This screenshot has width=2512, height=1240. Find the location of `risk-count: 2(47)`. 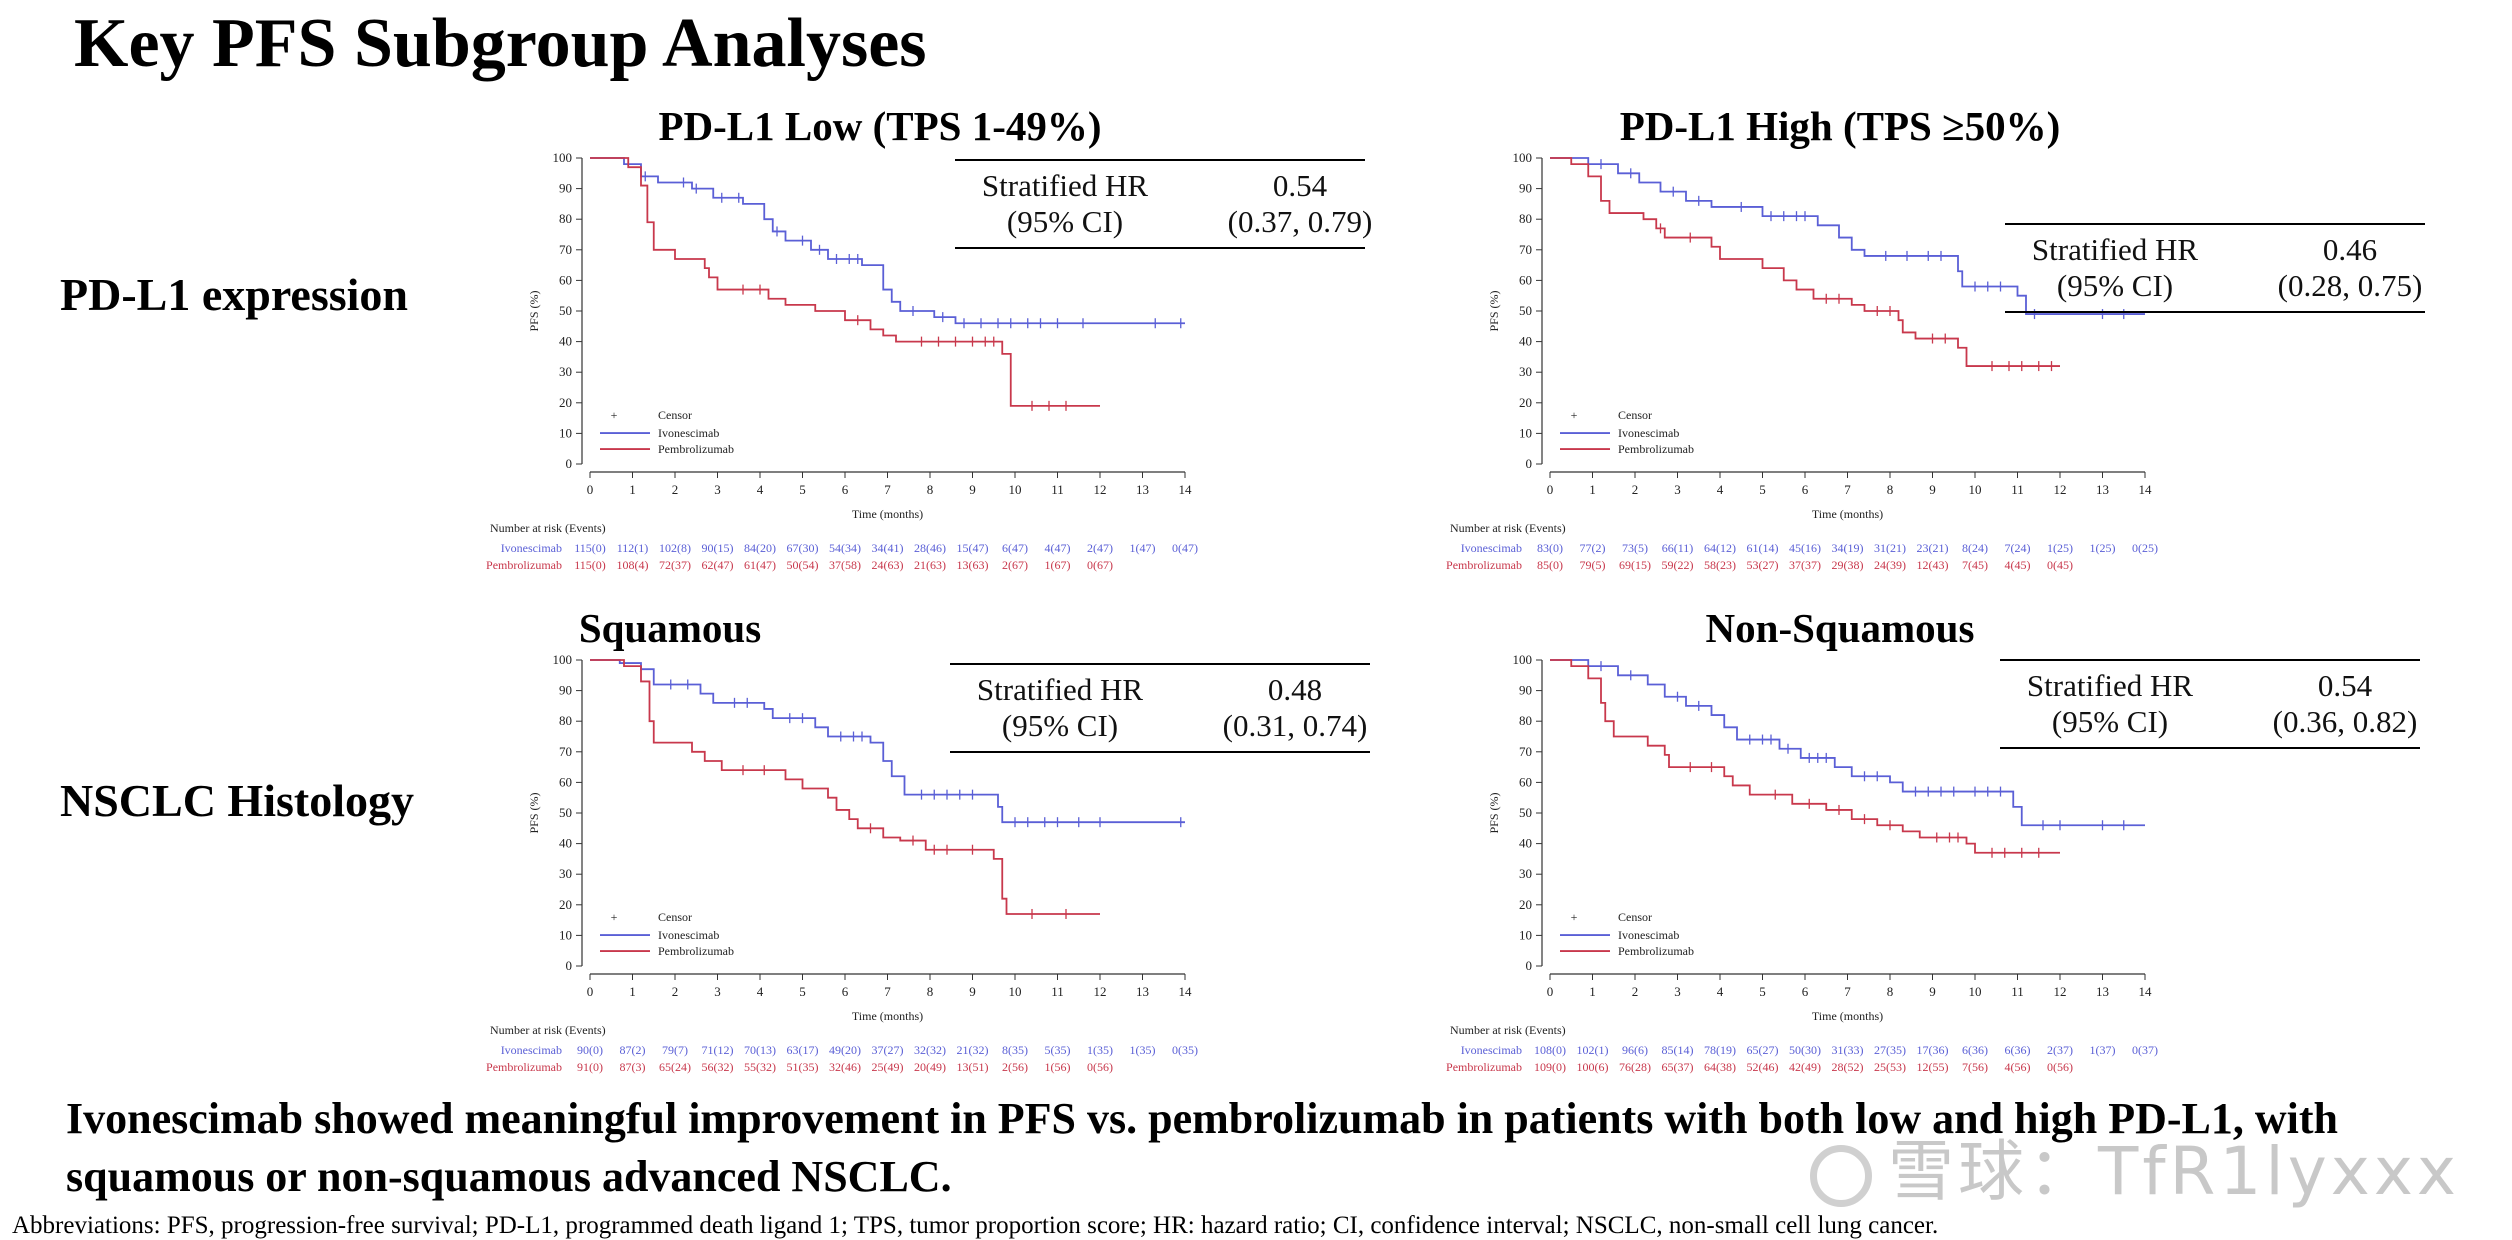

risk-count: 2(47) is located at coordinates (1100, 548).